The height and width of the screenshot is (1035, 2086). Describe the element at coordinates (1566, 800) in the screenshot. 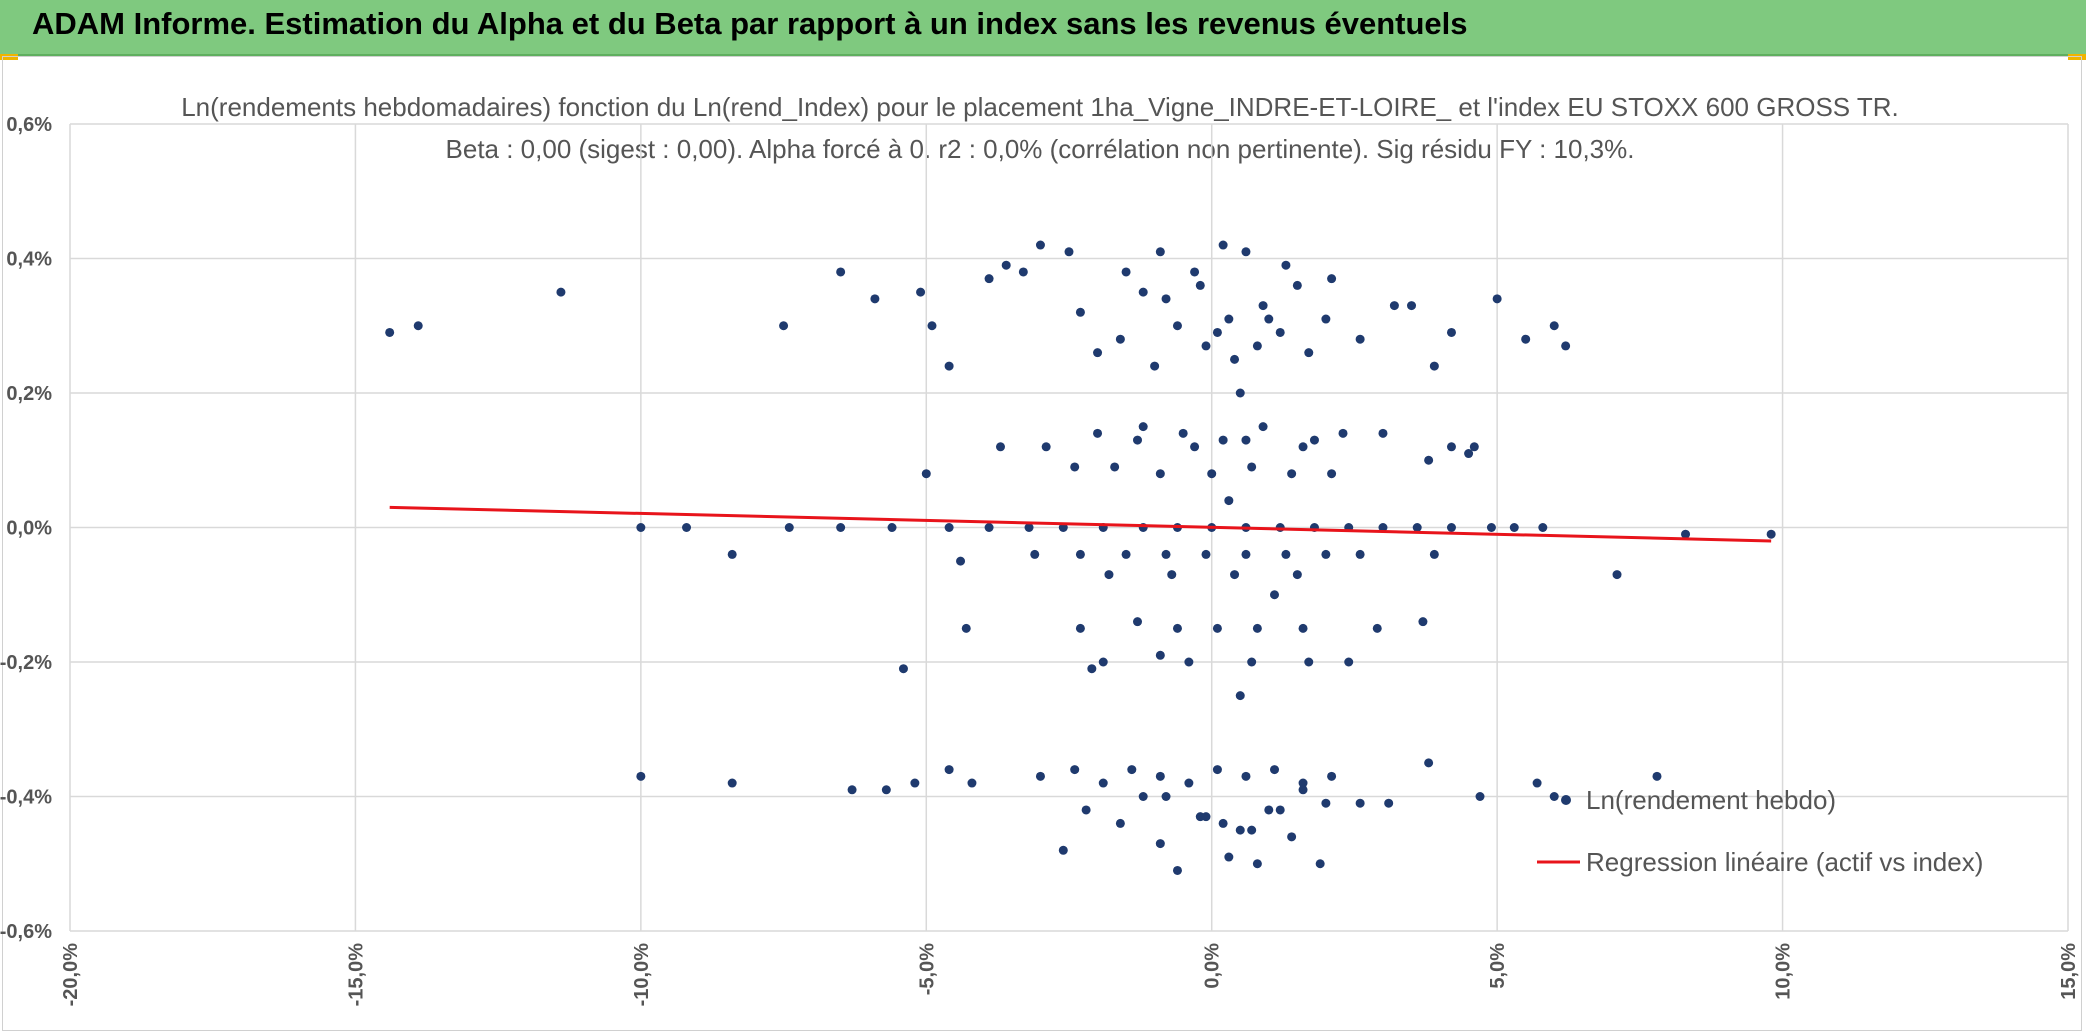

I see `legend-marker-points` at that location.